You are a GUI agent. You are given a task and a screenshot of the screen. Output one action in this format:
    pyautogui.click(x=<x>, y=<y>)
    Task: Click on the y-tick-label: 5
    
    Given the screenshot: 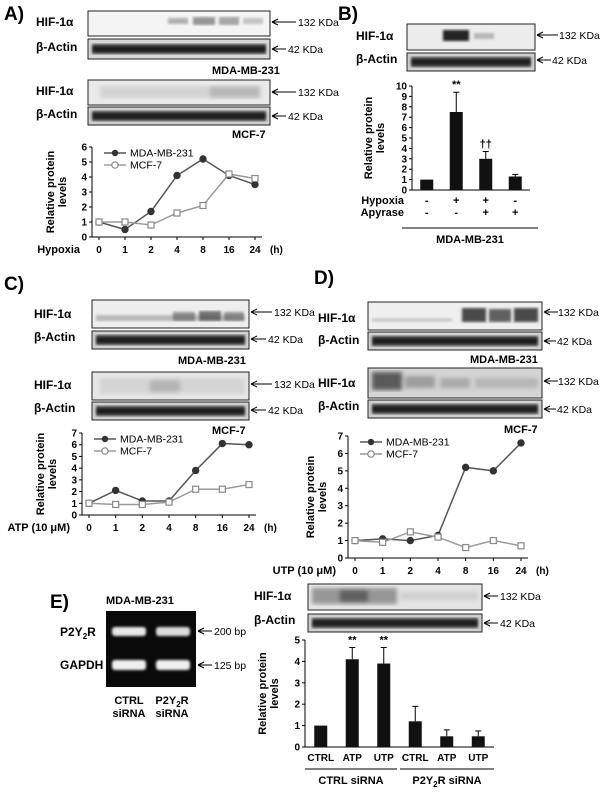 What is the action you would take?
    pyautogui.click(x=404, y=139)
    